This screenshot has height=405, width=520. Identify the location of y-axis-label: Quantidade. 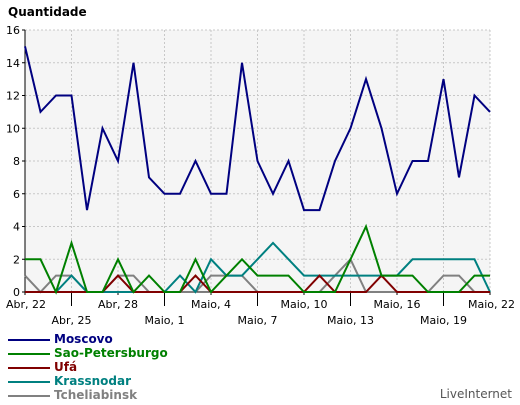
(47, 12).